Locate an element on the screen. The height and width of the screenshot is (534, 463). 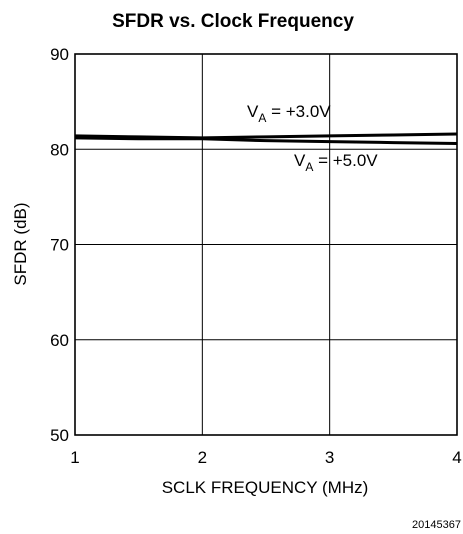
y-tick-labels: 50 60 70 80 90 is located at coordinates (59, 245).